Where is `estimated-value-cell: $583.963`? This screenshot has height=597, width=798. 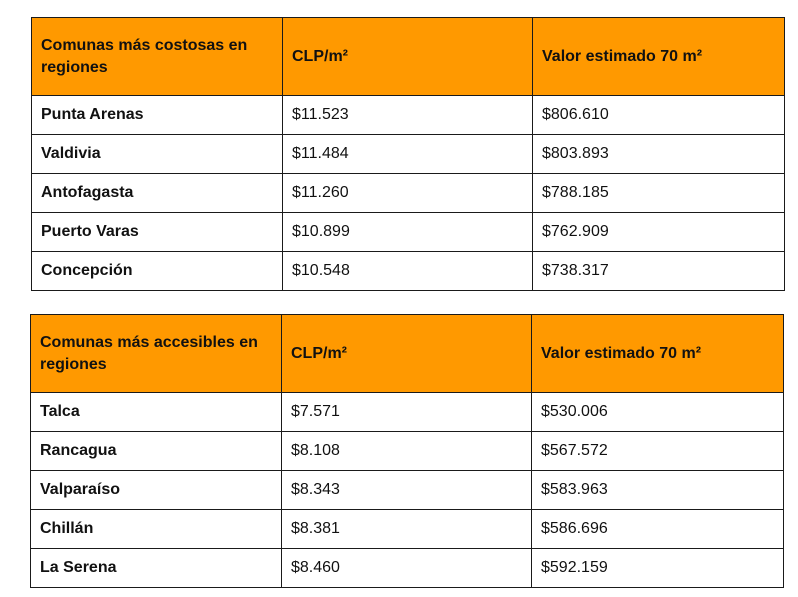
estimated-value-cell: $583.963 is located at coordinates (657, 490).